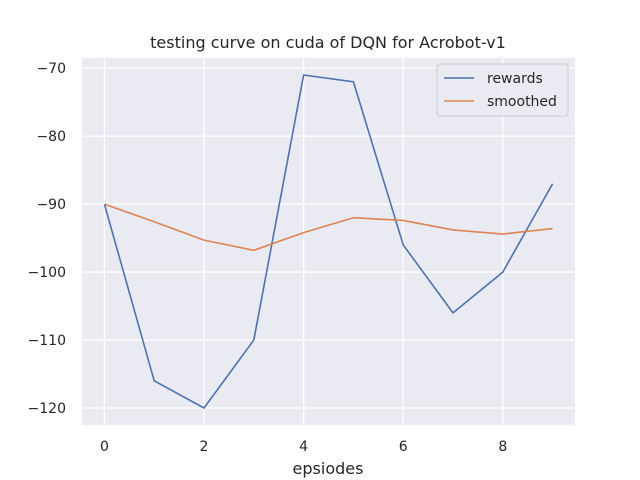 This screenshot has height=480, width=640. Describe the element at coordinates (328, 468) in the screenshot. I see `x-axis-label: epsiodes` at that location.